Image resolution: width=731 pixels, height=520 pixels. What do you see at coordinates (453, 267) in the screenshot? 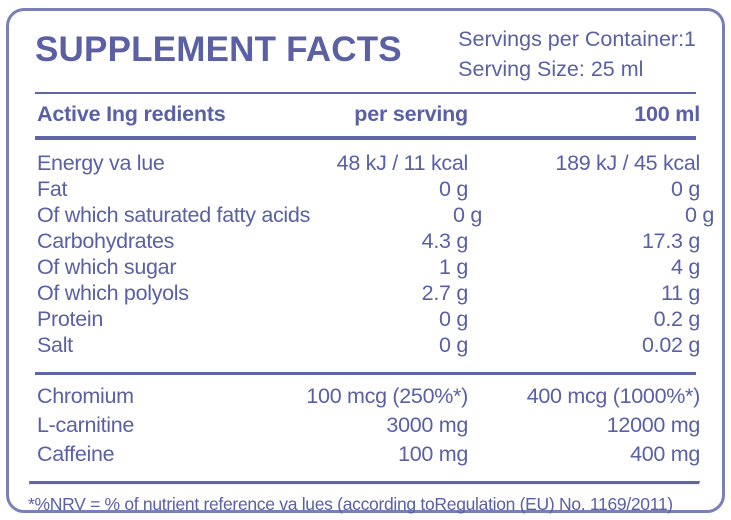
I see `nutrient-per-serving: 1 g` at bounding box center [453, 267].